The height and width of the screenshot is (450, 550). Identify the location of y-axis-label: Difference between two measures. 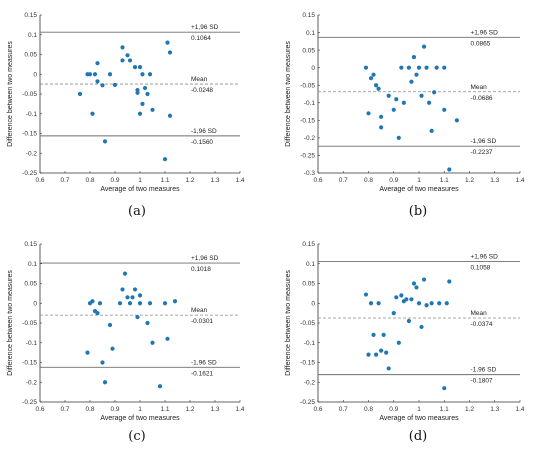
(288, 94).